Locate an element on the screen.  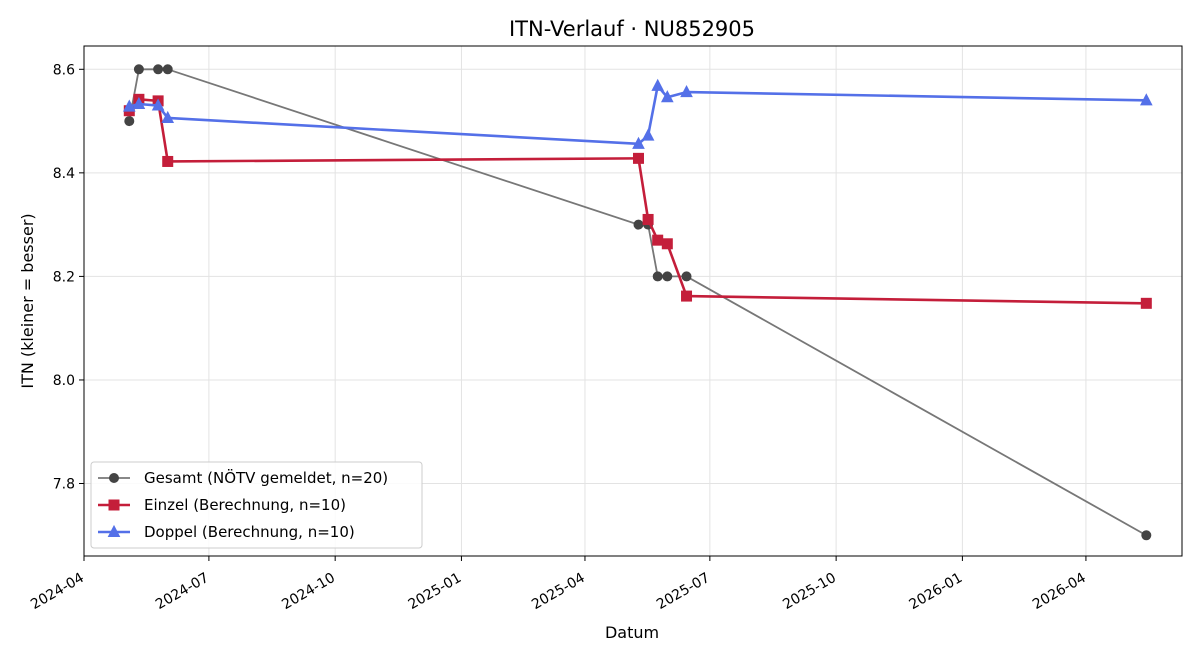
x-axis-label: Datum is located at coordinates (632, 632).